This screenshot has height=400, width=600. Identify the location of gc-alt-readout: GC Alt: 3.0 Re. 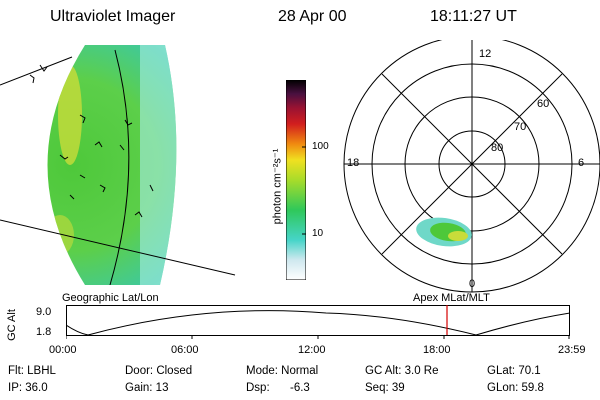
(402, 371).